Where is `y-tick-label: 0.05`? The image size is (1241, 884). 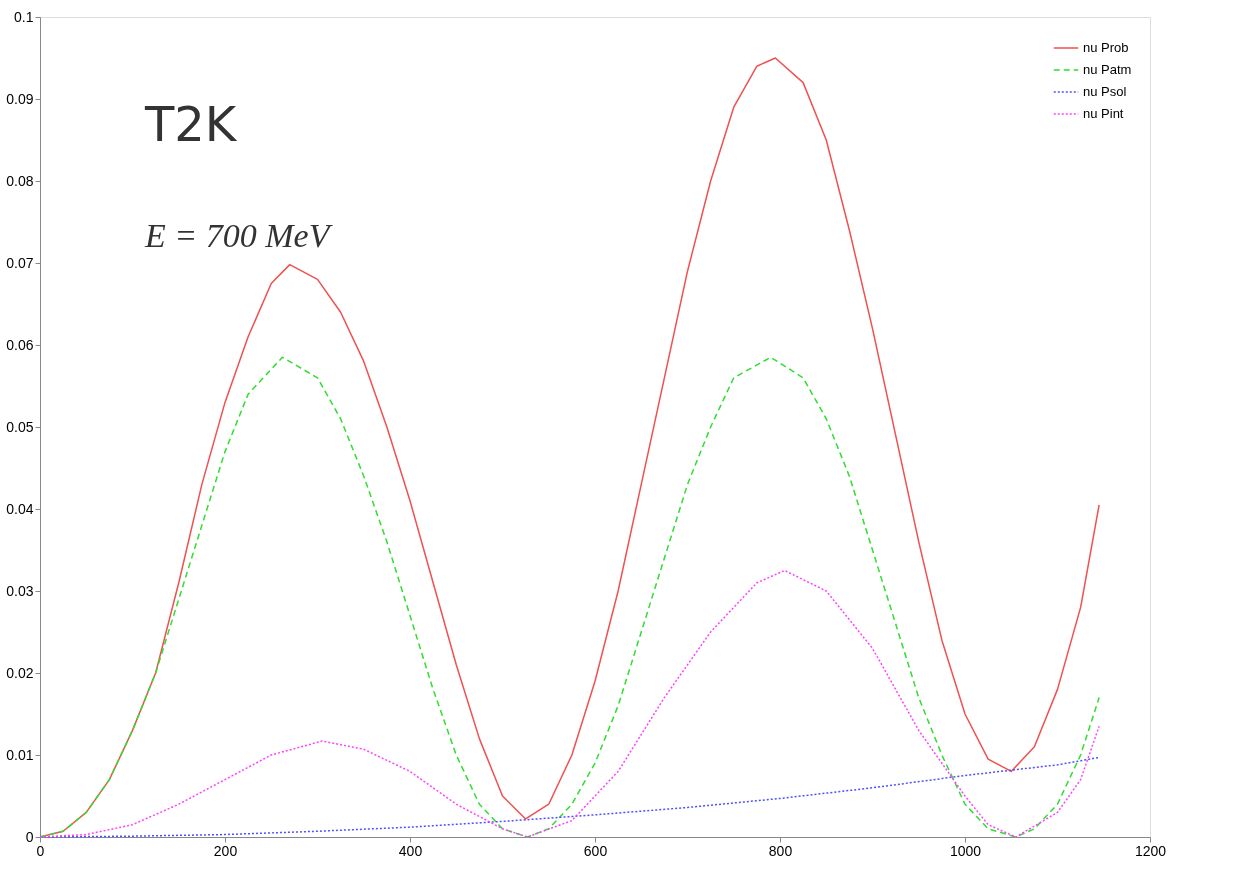
y-tick-label: 0.05 is located at coordinates (20, 426).